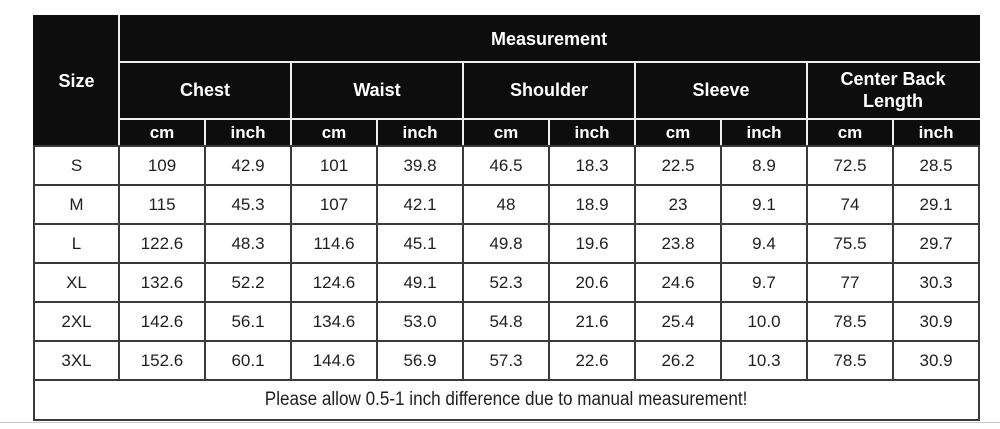 Image resolution: width=1000 pixels, height=429 pixels. Describe the element at coordinates (420, 243) in the screenshot. I see `measurement-cell: 45.1` at that location.